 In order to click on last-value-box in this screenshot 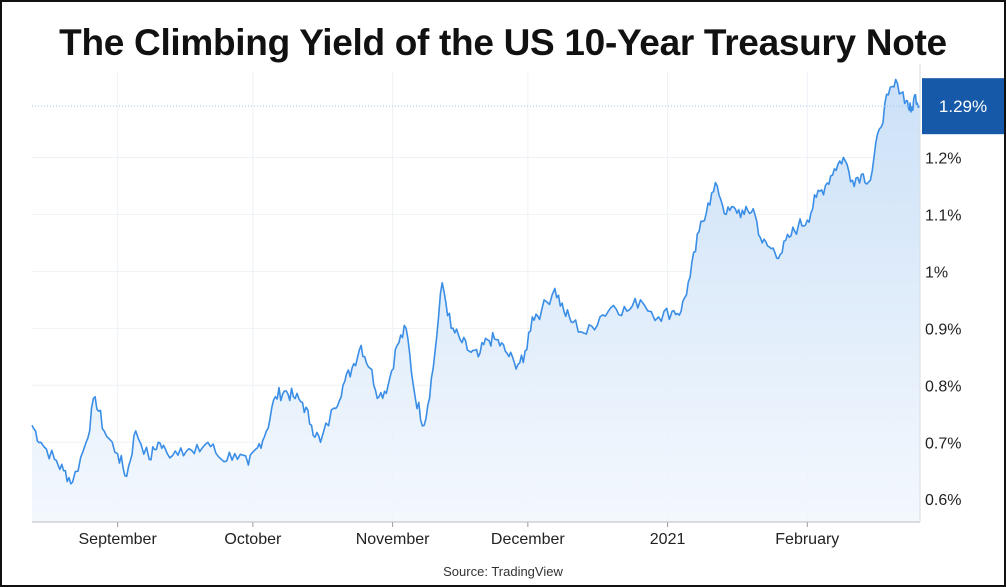, I will do `click(963, 106)`.